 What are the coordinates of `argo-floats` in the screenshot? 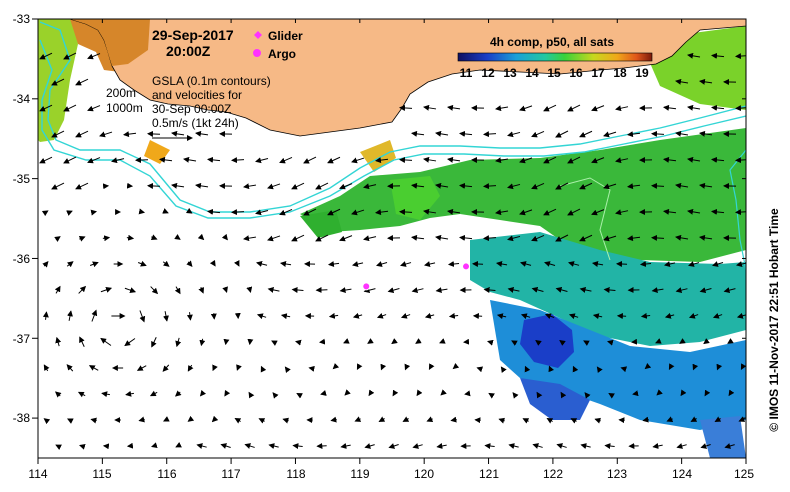 It's located at (416, 276).